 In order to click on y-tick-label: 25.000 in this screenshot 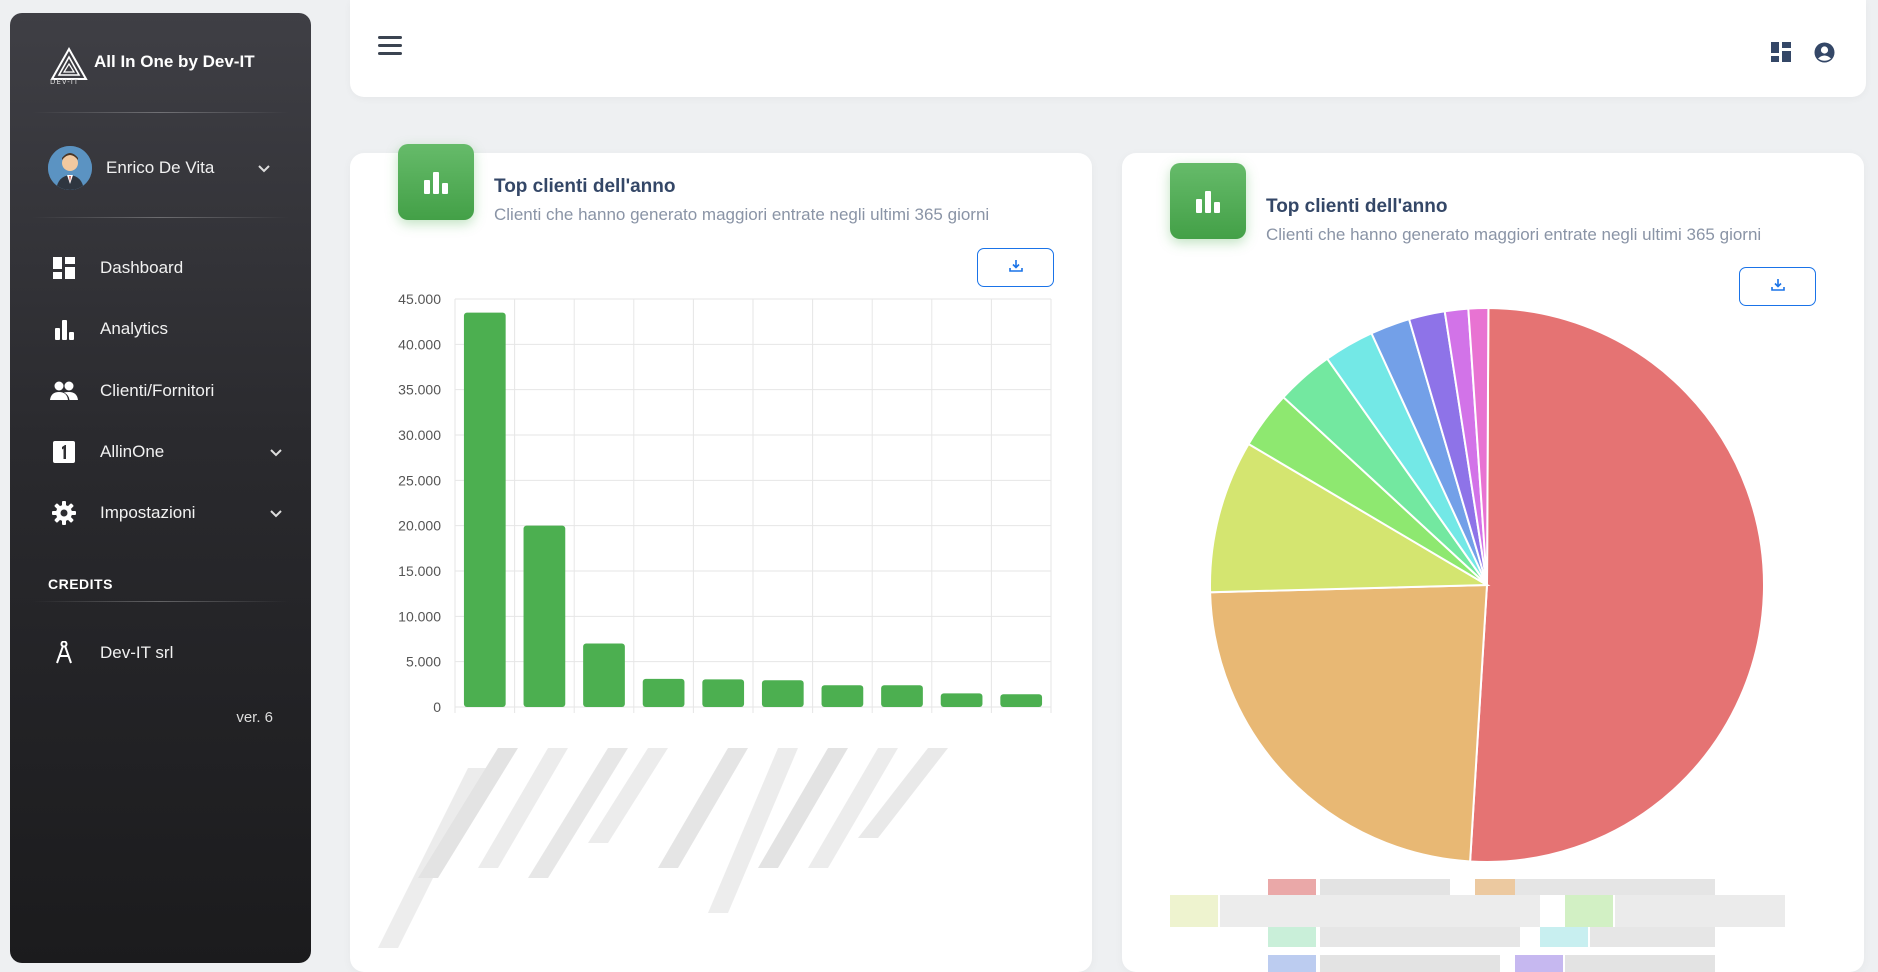, I will do `click(419, 480)`.